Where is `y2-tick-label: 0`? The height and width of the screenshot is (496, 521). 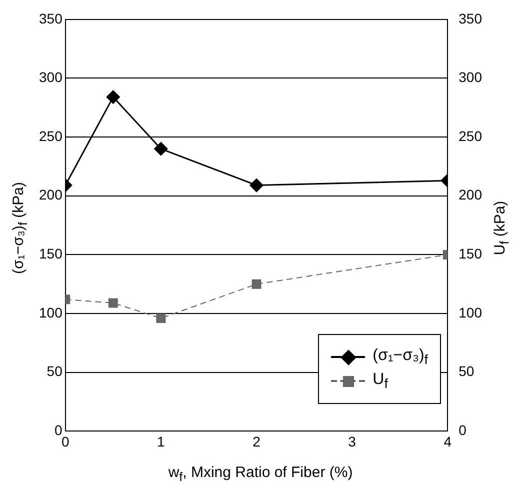
y2-tick-label: 0 is located at coordinates (462, 430).